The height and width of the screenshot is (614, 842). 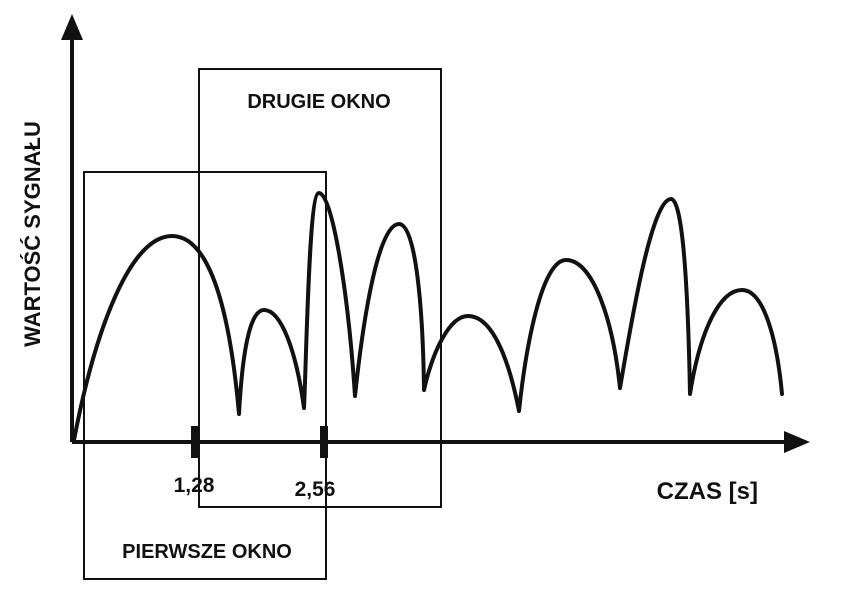 I want to click on second-window-label: DRUGIE OKNO, so click(x=318, y=102).